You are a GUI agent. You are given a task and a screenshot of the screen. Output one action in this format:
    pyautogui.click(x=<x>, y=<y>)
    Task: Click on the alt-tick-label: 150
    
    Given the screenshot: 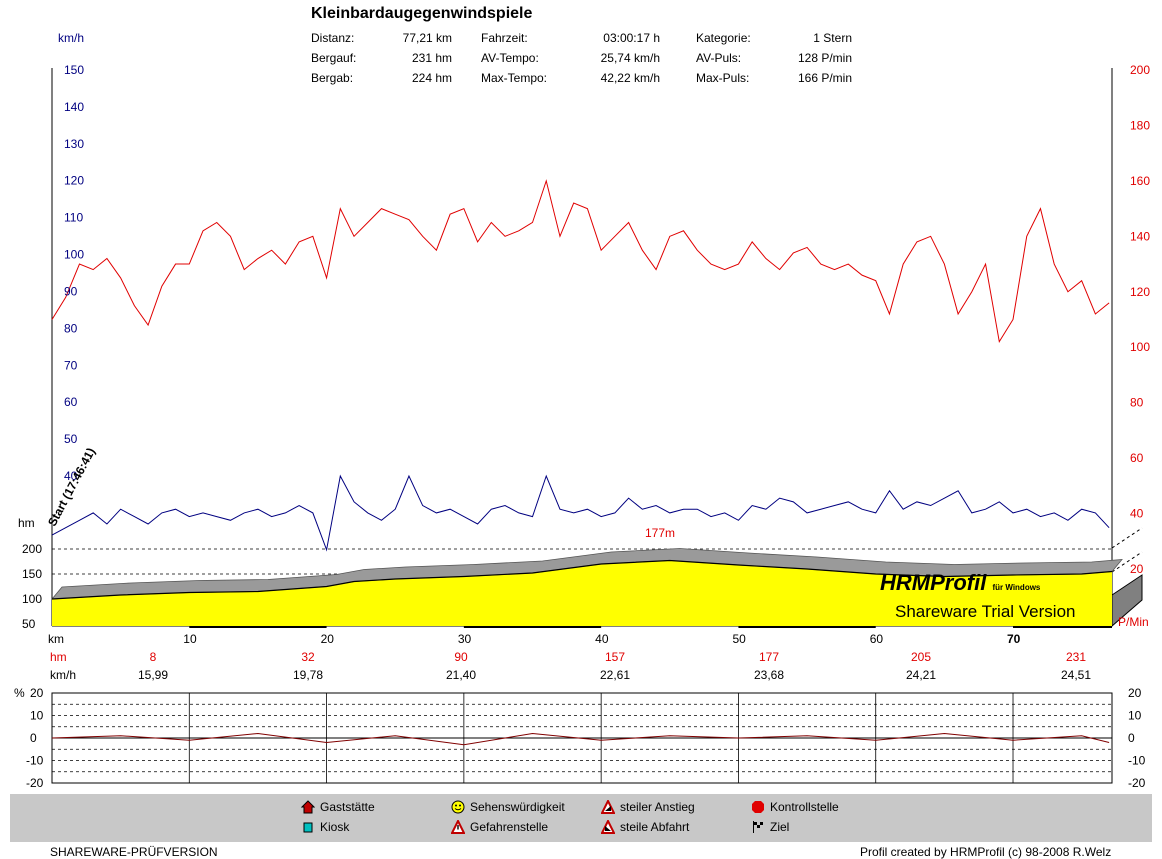 What is the action you would take?
    pyautogui.click(x=32, y=574)
    